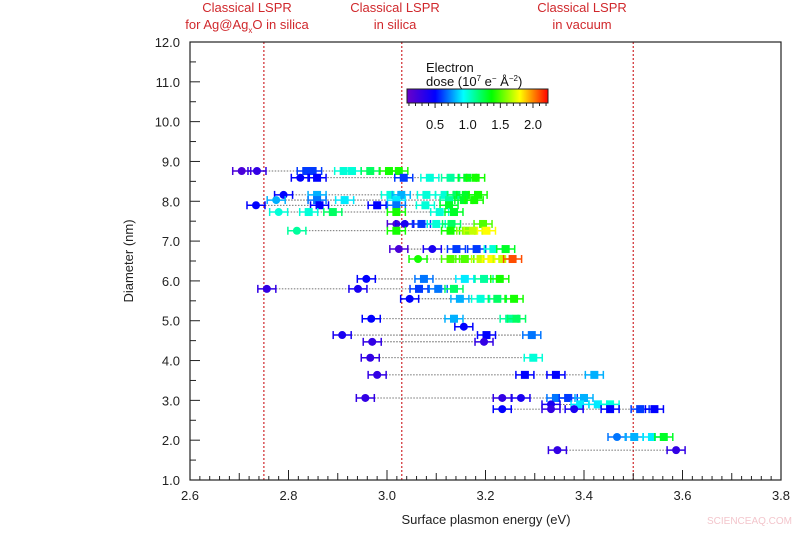 Image resolution: width=800 pixels, height=535 pixels. Describe the element at coordinates (468, 124) in the screenshot. I see `colorbar-tick-label: 1.0` at that location.